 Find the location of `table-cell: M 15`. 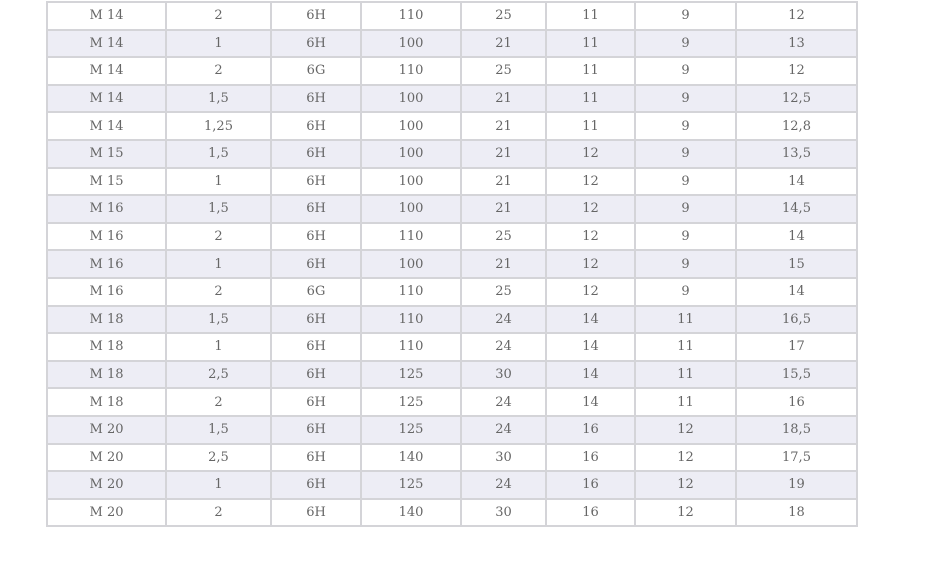

table-cell: M 15 is located at coordinates (106, 153).